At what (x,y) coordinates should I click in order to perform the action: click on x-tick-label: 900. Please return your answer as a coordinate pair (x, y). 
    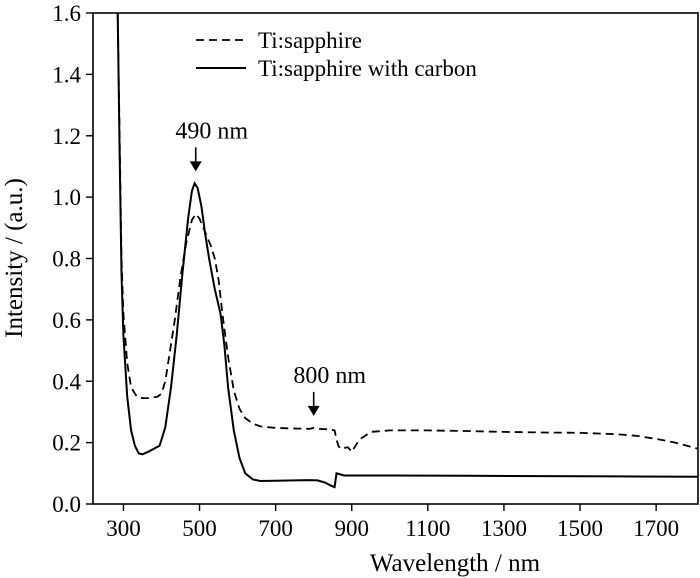
    Looking at the image, I should click on (351, 528).